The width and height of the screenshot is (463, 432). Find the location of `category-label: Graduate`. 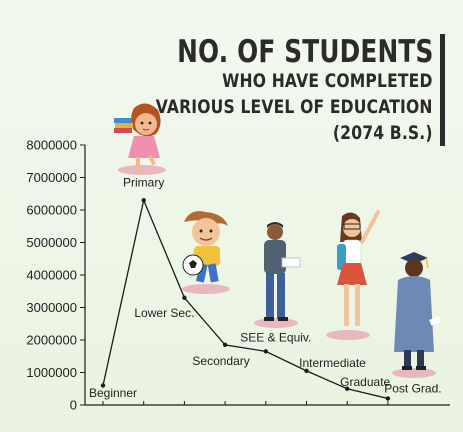

category-label: Graduate is located at coordinates (365, 382).